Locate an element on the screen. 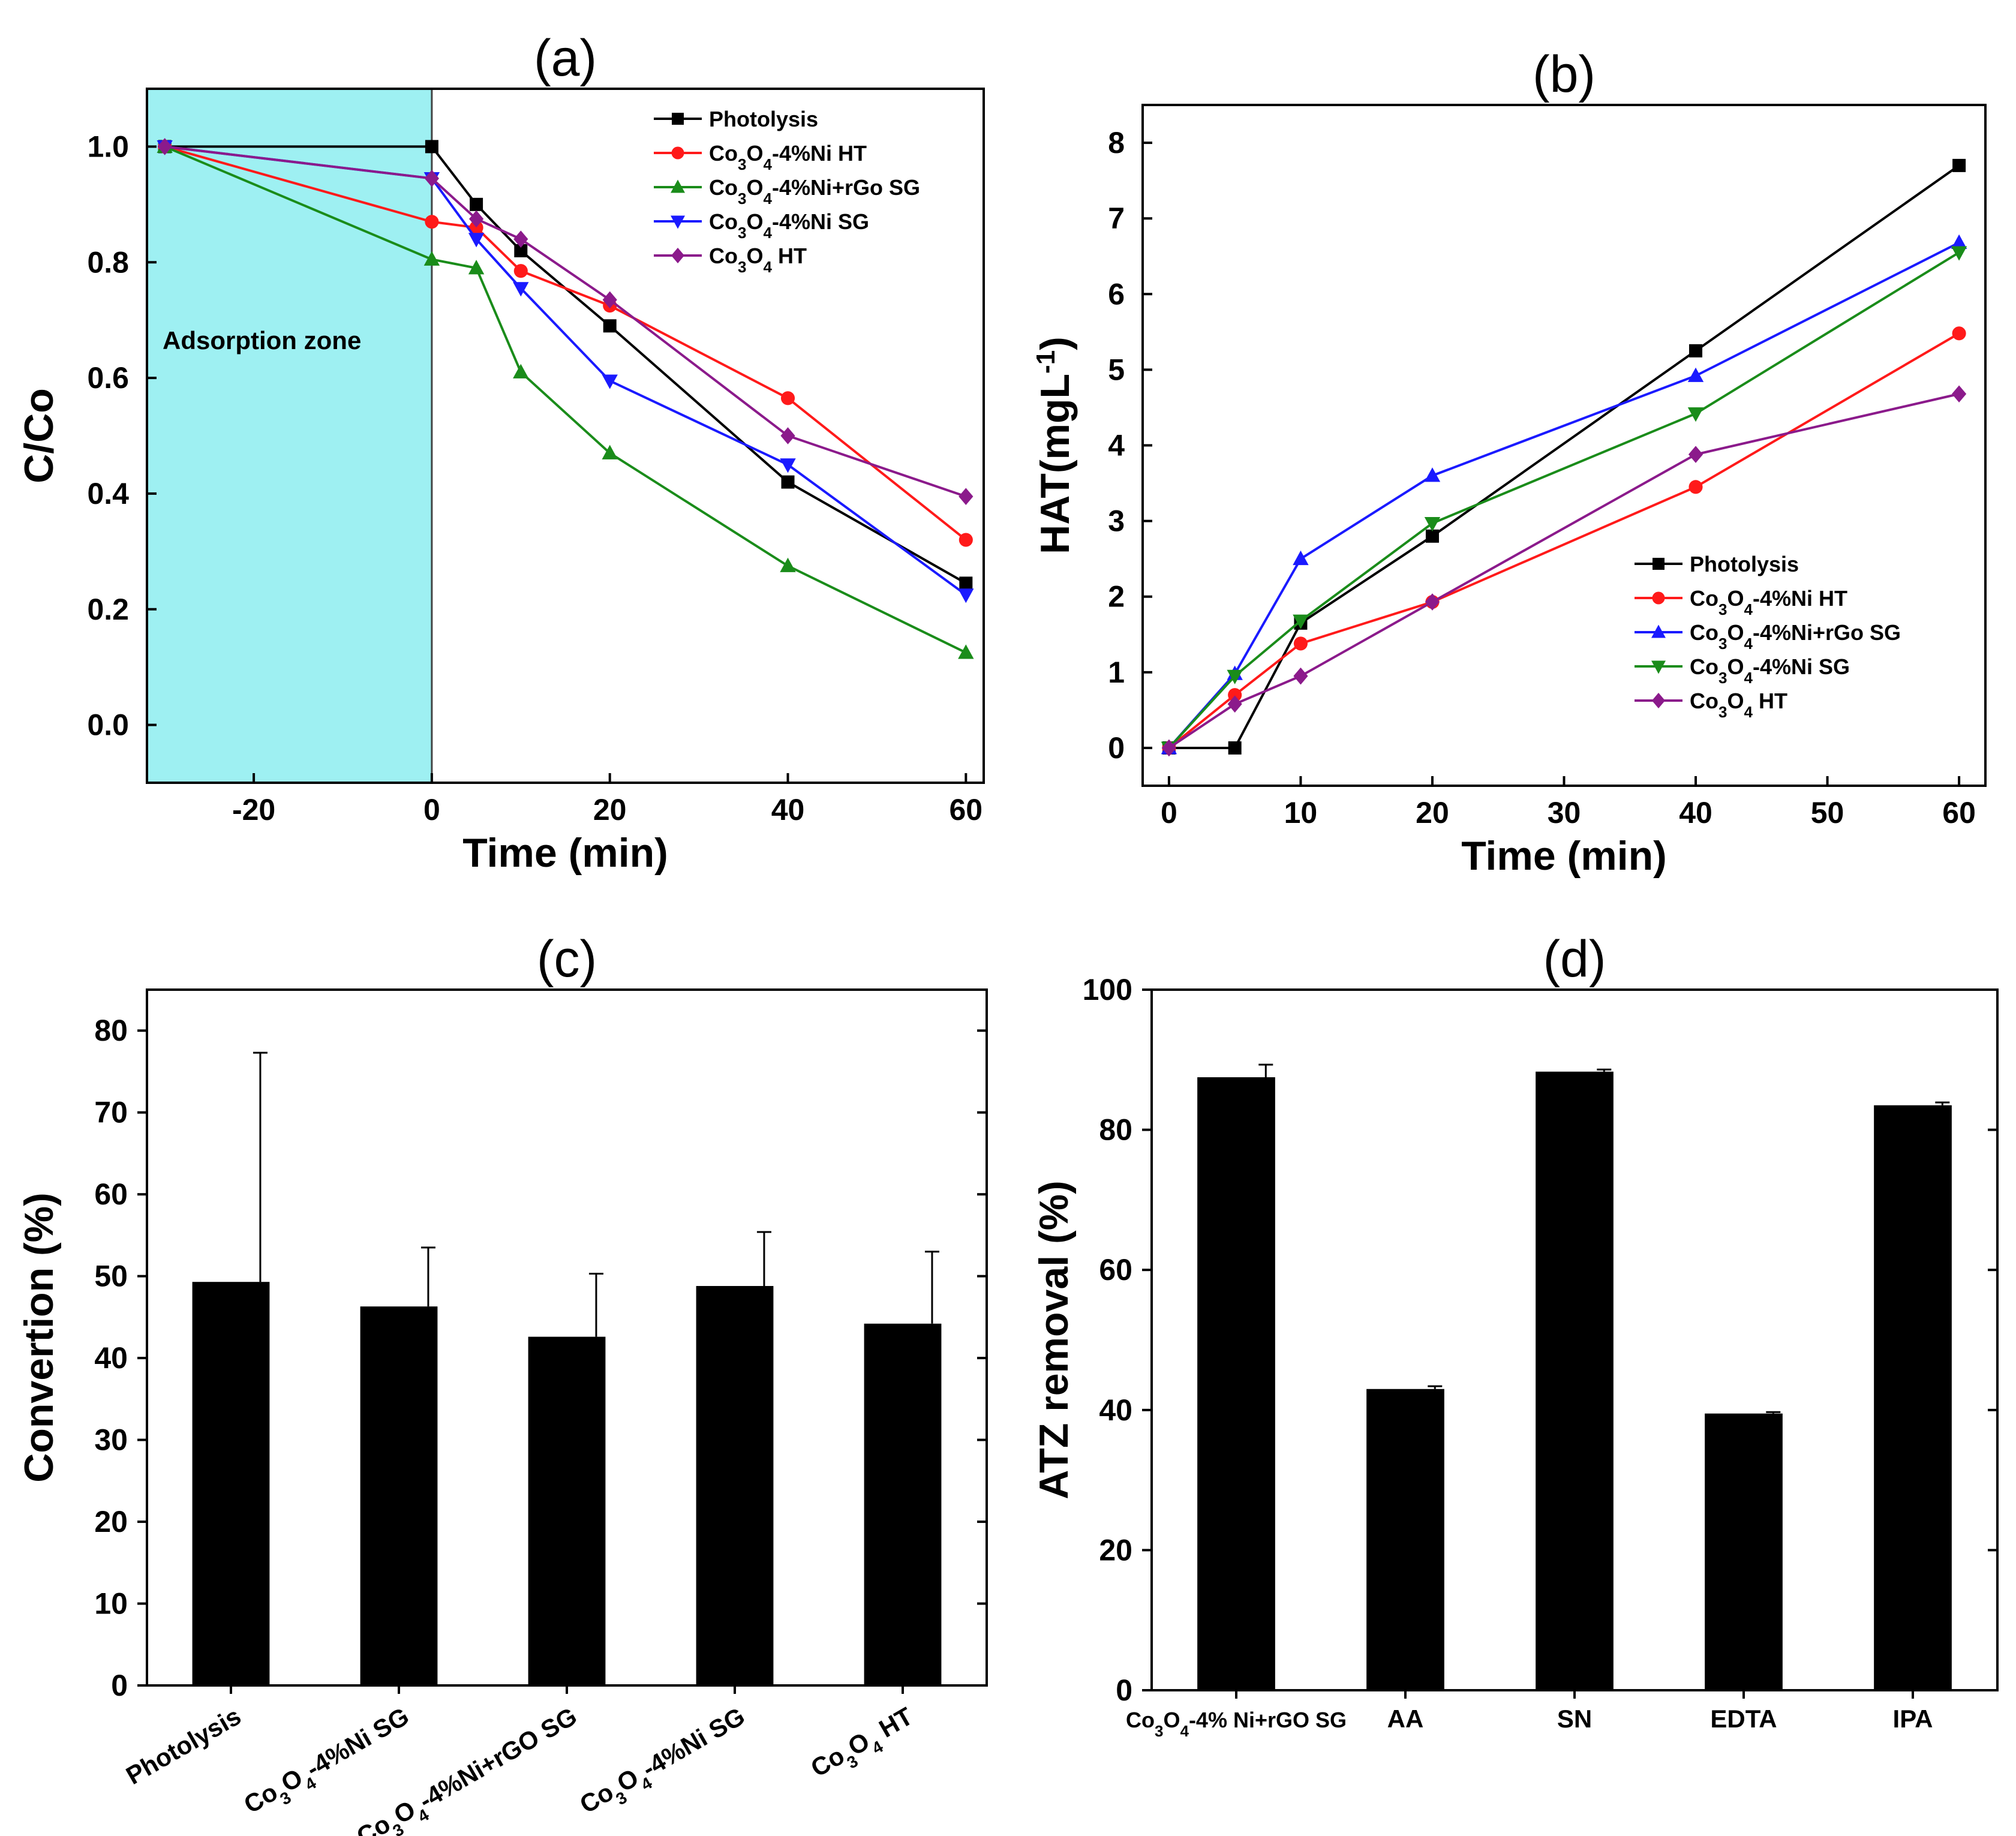 The height and width of the screenshot is (1836, 2016). y-tick-label: 6 is located at coordinates (1116, 294).